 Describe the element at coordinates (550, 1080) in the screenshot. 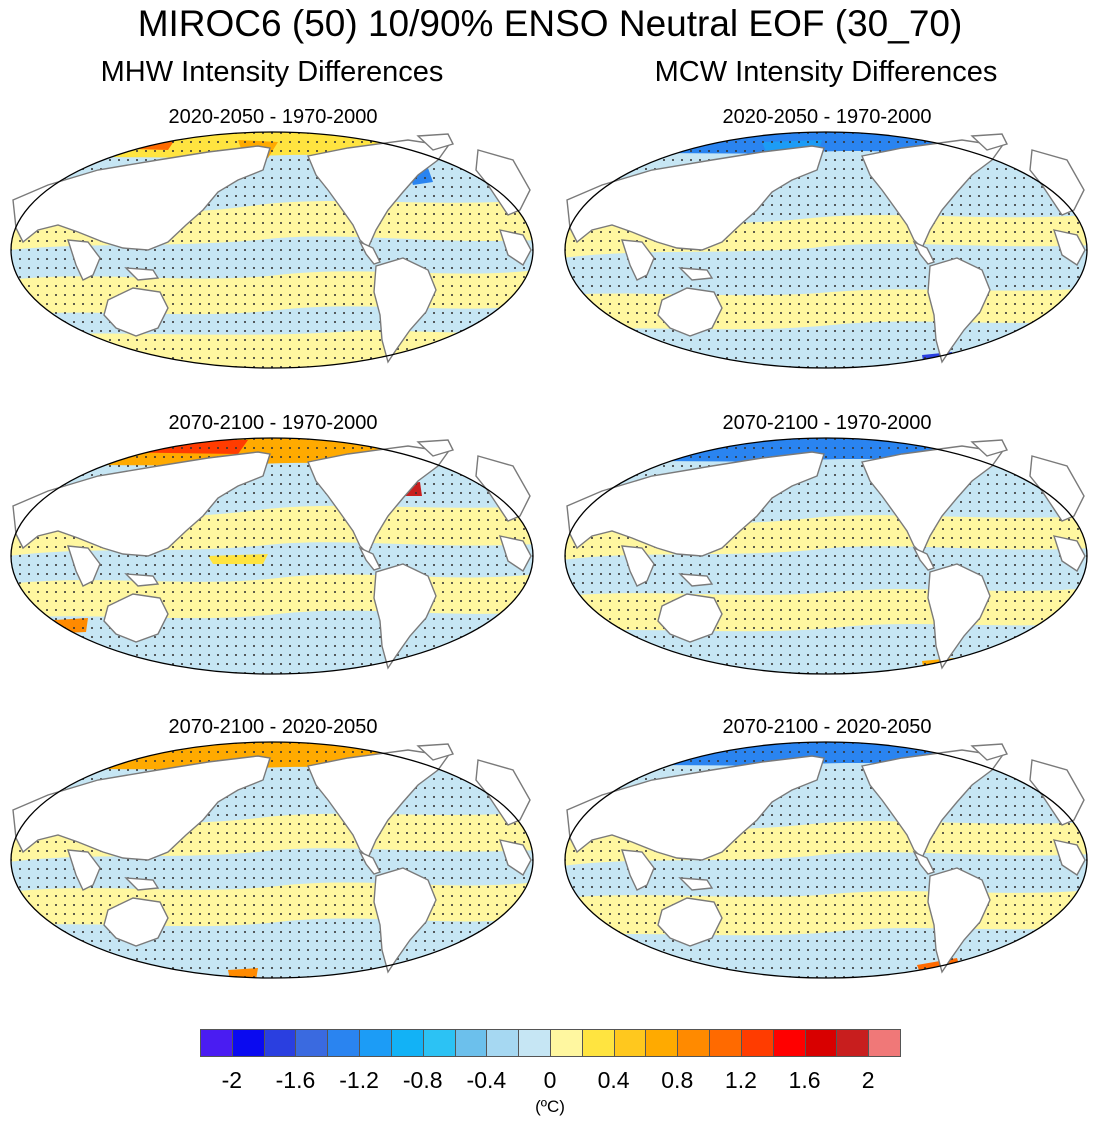

I see `colorbar-tick-label: 0` at that location.